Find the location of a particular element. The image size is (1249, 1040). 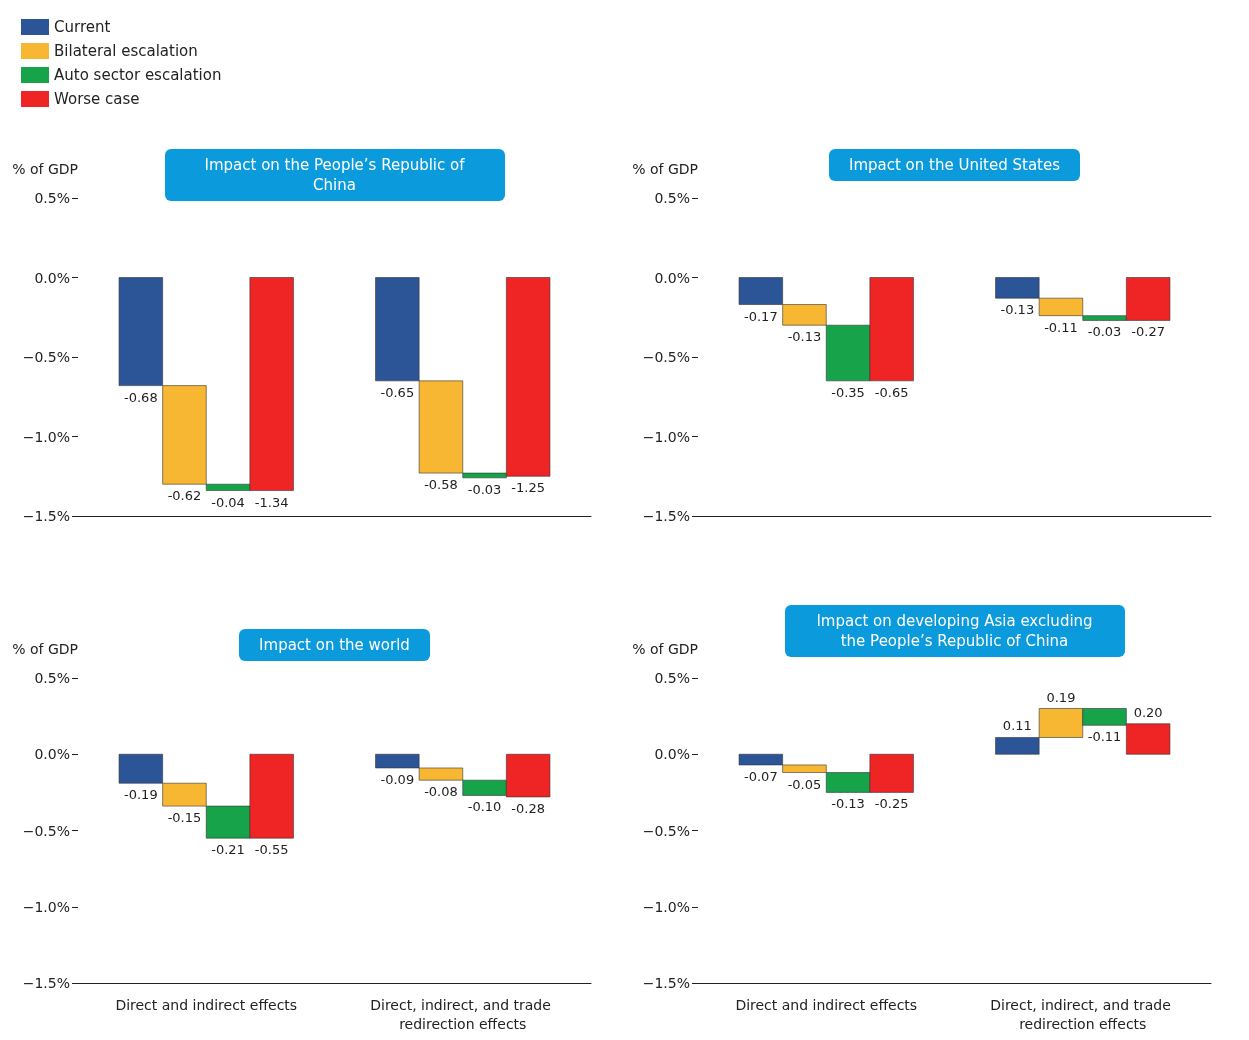

legend-label: Auto sector escalation is located at coordinates (138, 75).